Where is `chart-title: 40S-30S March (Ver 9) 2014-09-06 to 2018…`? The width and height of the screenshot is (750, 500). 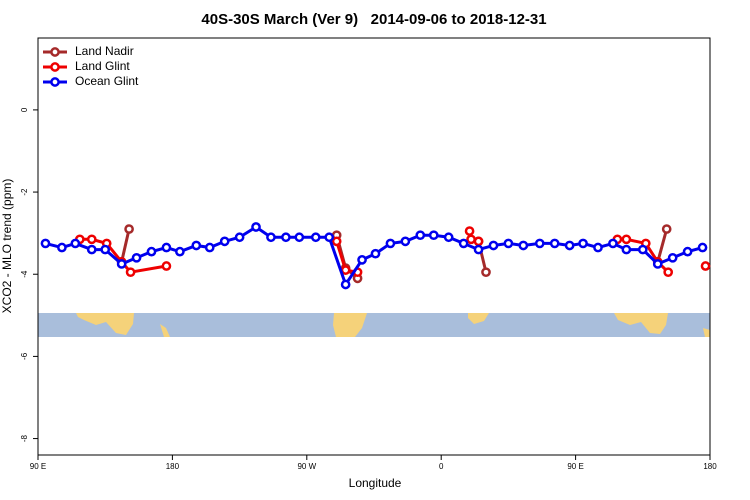 chart-title: 40S-30S March (Ver 9) 2014-09-06 to 2018… is located at coordinates (373, 19).